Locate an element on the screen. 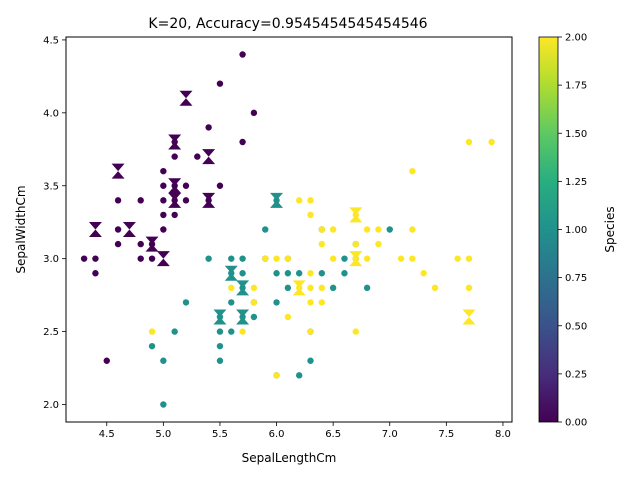 The height and width of the screenshot is (480, 640). colorbar-ticks: 0.00 0.25 0.50 0.75 1.00 1.25 1.50 1.75 2.00 is located at coordinates (572, 231).